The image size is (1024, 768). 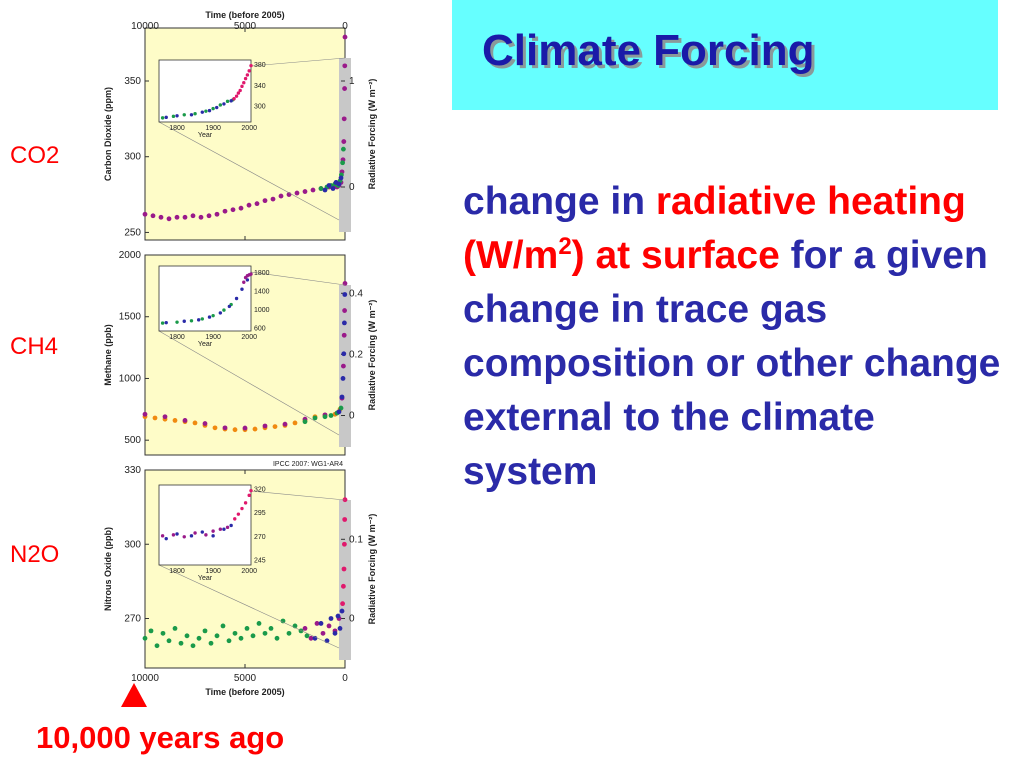 What do you see at coordinates (260, 86) in the screenshot?
I see `inset-y-tick-label: 340` at bounding box center [260, 86].